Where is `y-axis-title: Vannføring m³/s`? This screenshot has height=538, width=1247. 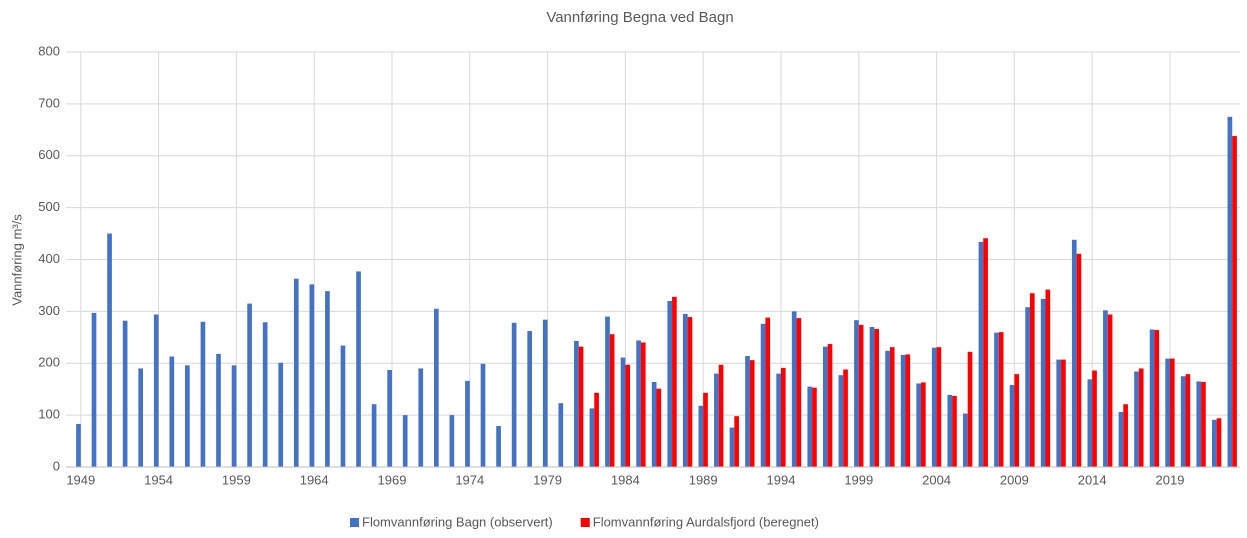
y-axis-title: Vannføring m³/s is located at coordinates (16, 260).